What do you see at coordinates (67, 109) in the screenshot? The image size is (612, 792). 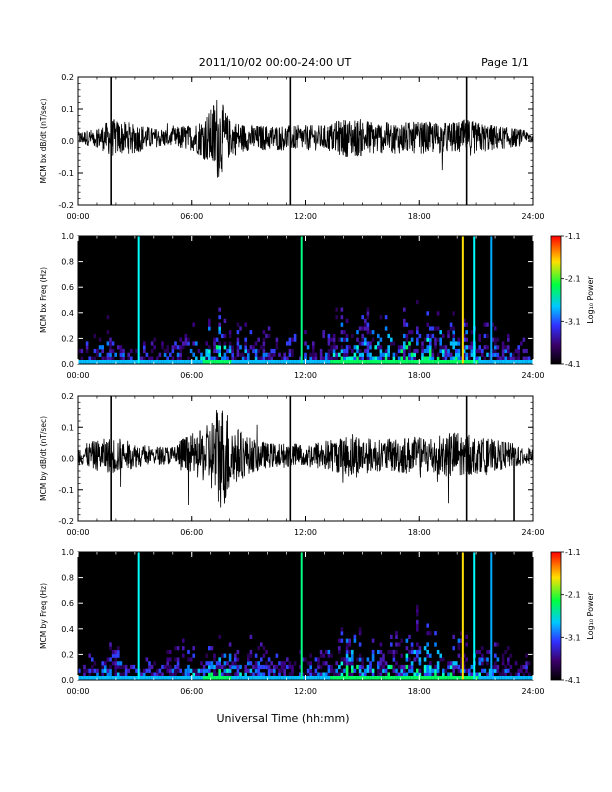 I see `y-tick-label: 0.1` at bounding box center [67, 109].